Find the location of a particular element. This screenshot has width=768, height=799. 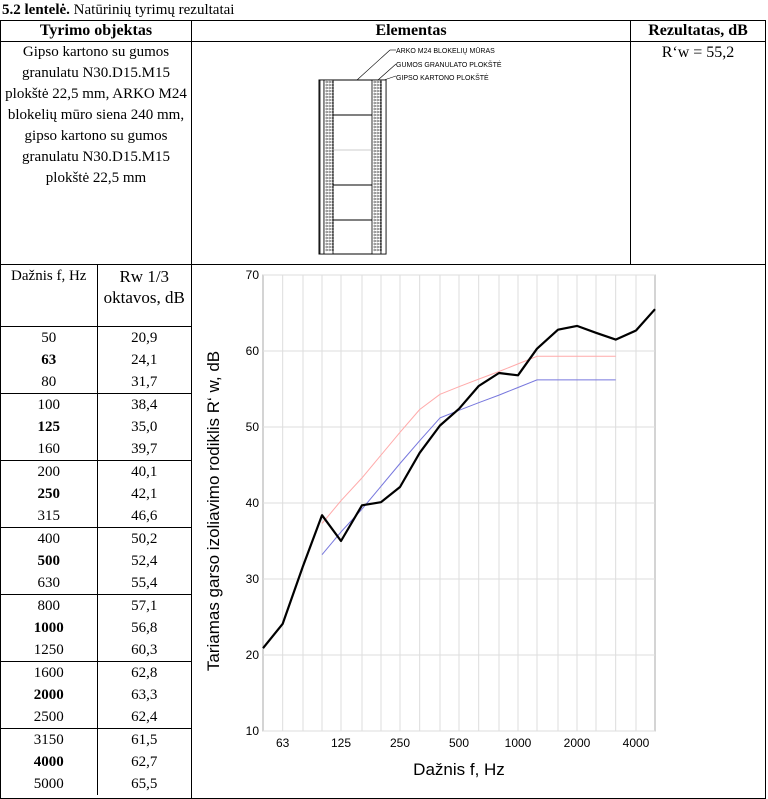

rw-value: 42,1 is located at coordinates (144, 494).